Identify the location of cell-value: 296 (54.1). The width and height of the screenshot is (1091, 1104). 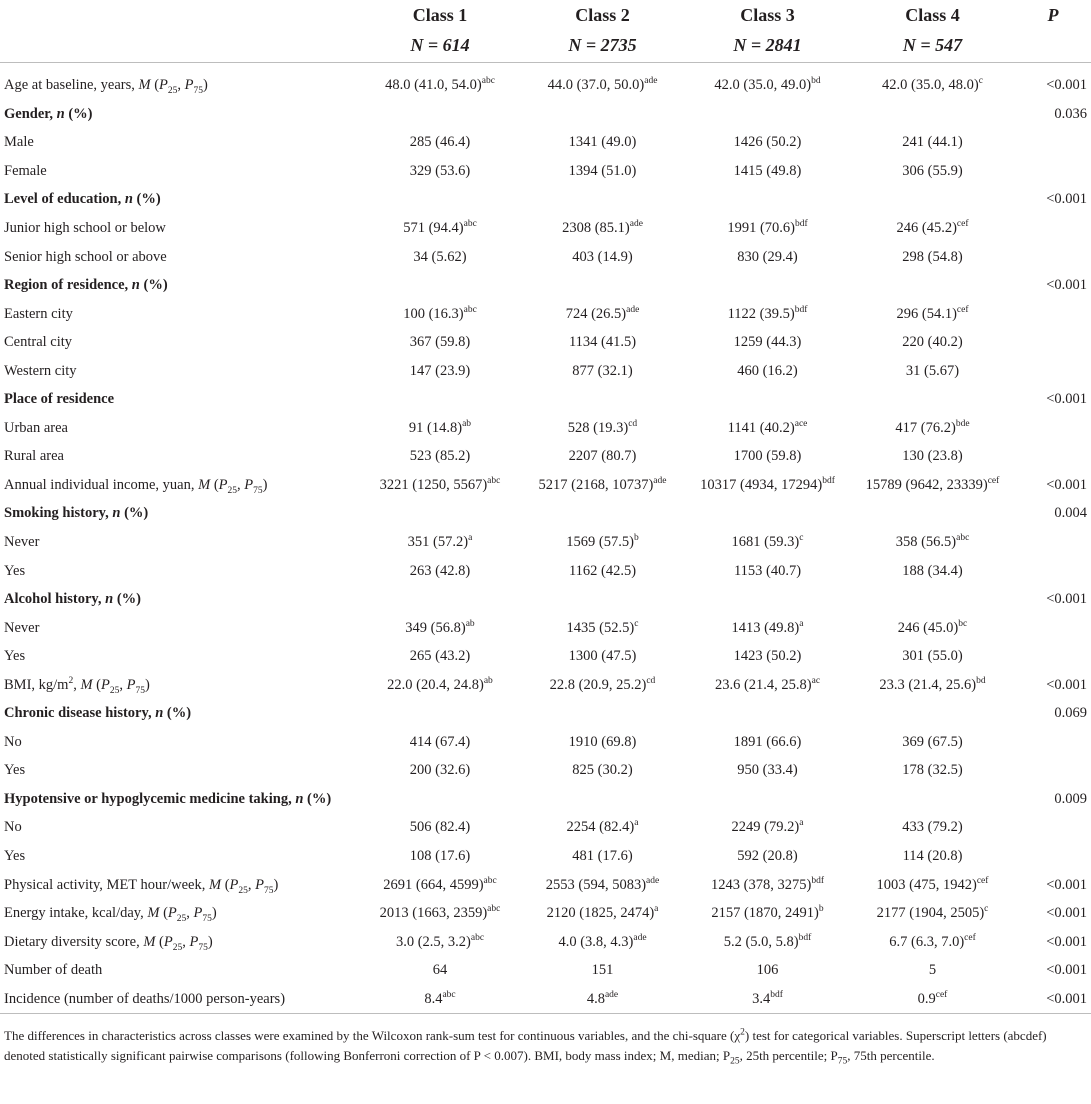
(926, 313).